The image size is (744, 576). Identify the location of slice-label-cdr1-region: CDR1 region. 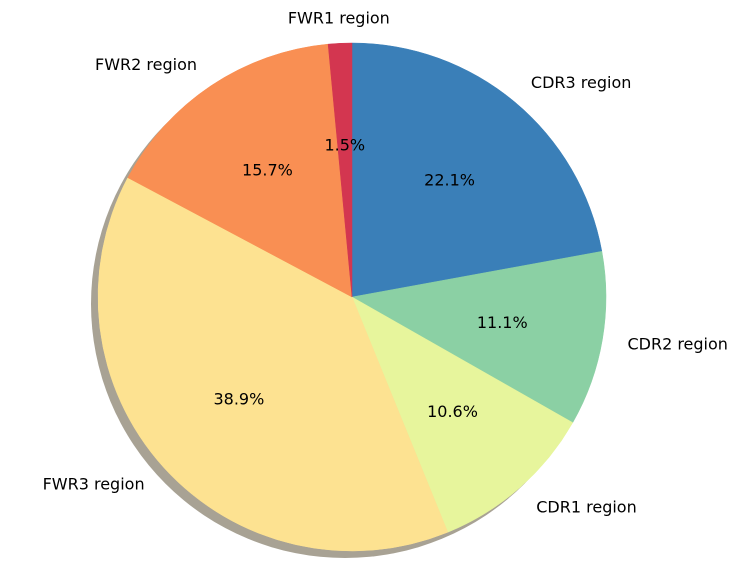
(586, 507).